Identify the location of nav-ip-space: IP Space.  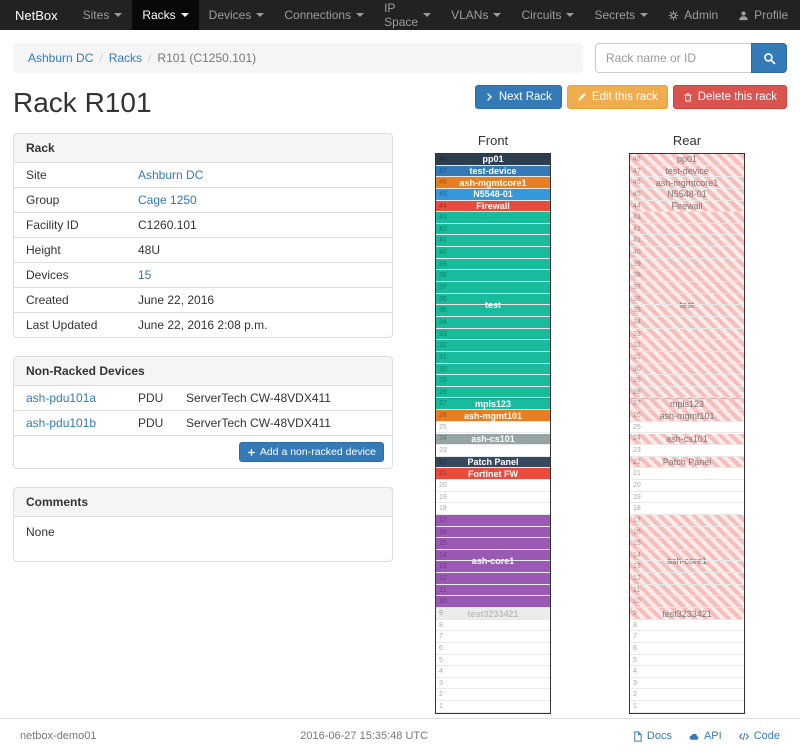
(407, 15).